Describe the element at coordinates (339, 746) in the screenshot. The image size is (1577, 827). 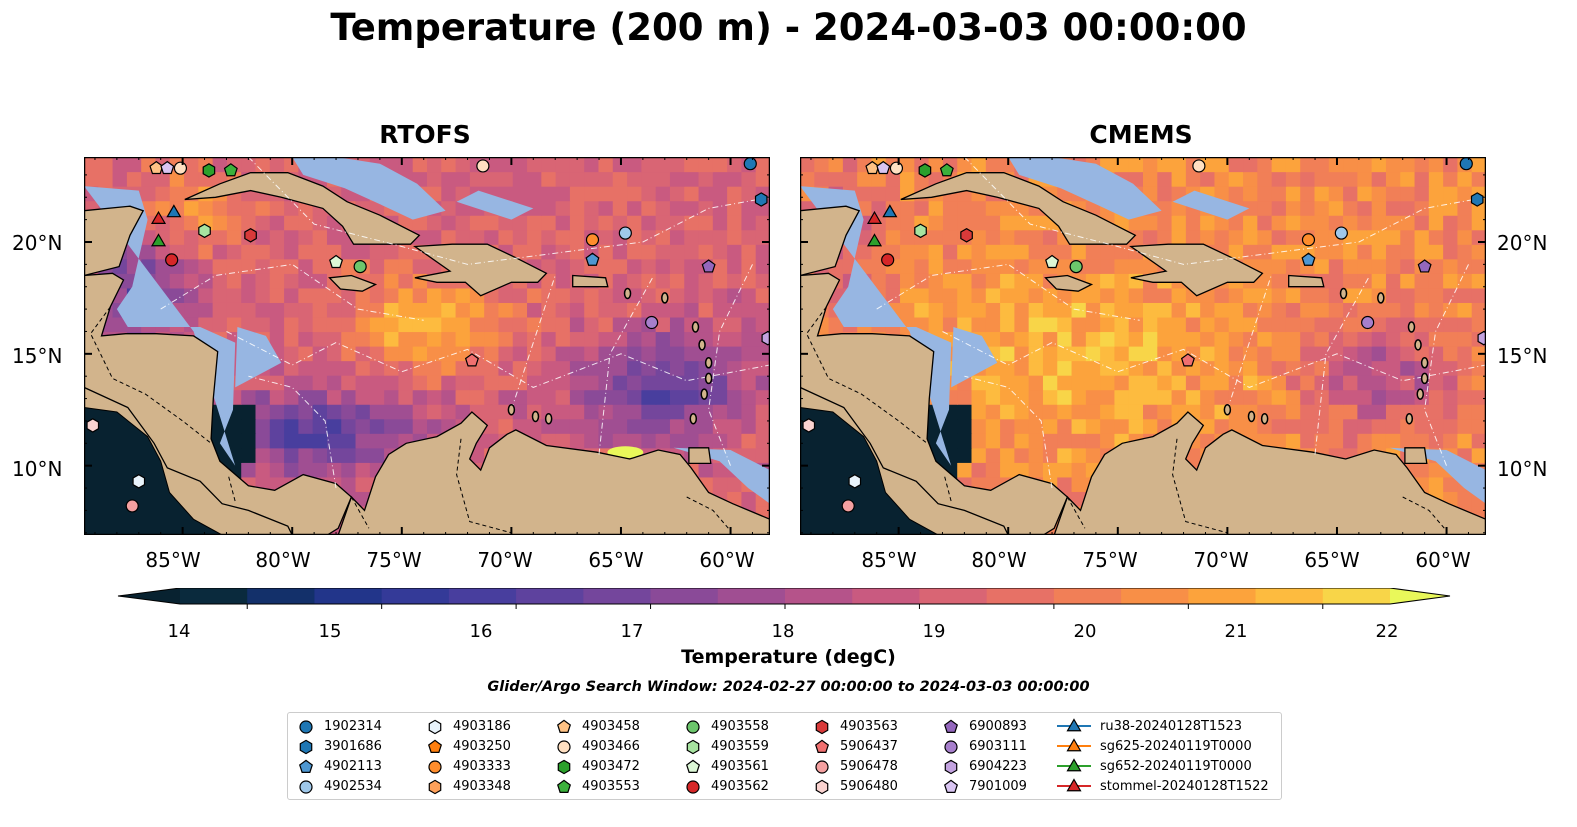
I see `legend-item: 3901686` at that location.